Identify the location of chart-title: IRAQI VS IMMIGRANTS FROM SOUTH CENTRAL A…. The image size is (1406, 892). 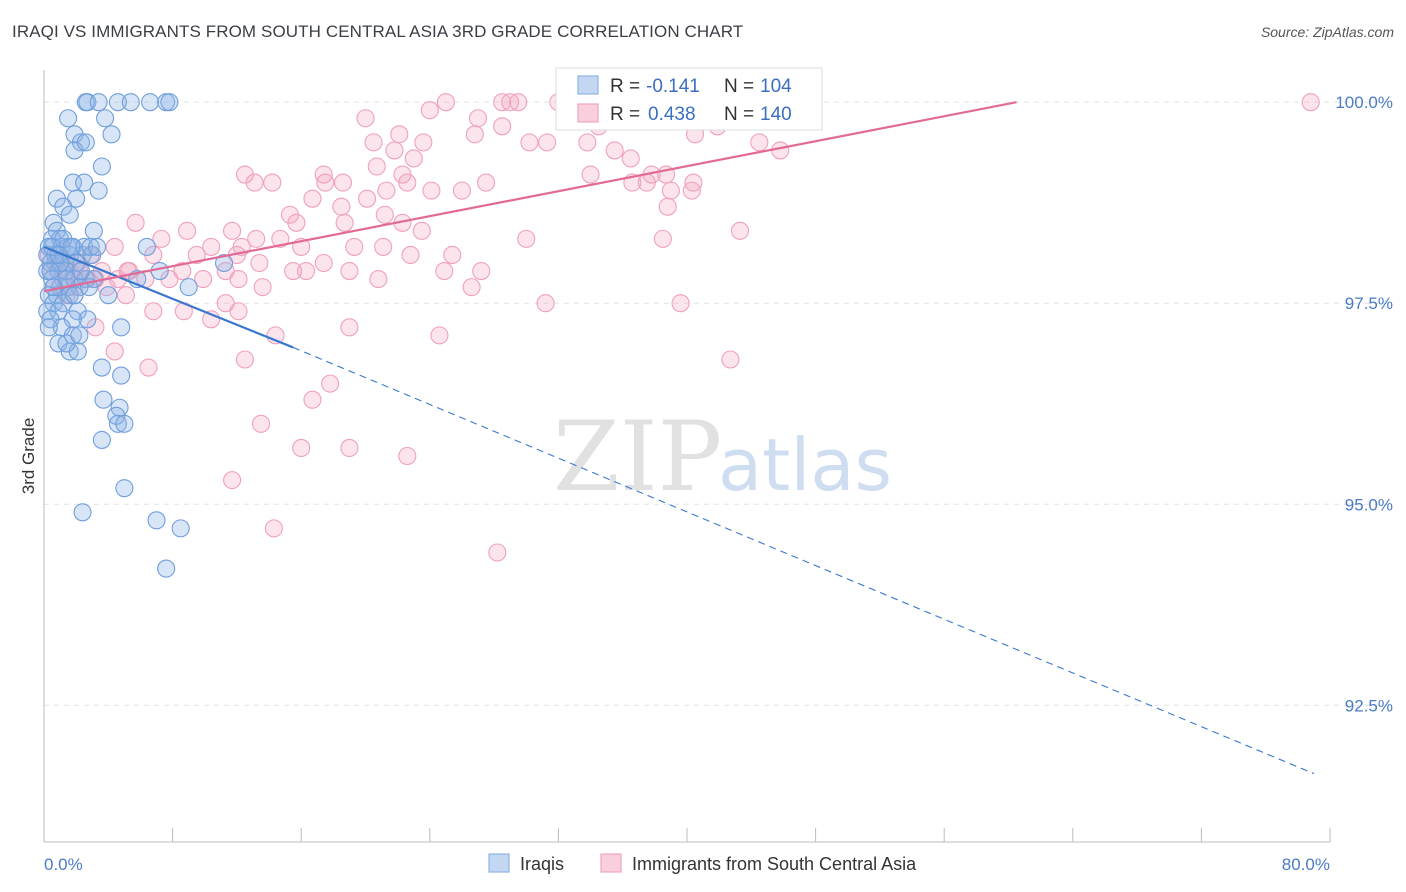
(378, 31).